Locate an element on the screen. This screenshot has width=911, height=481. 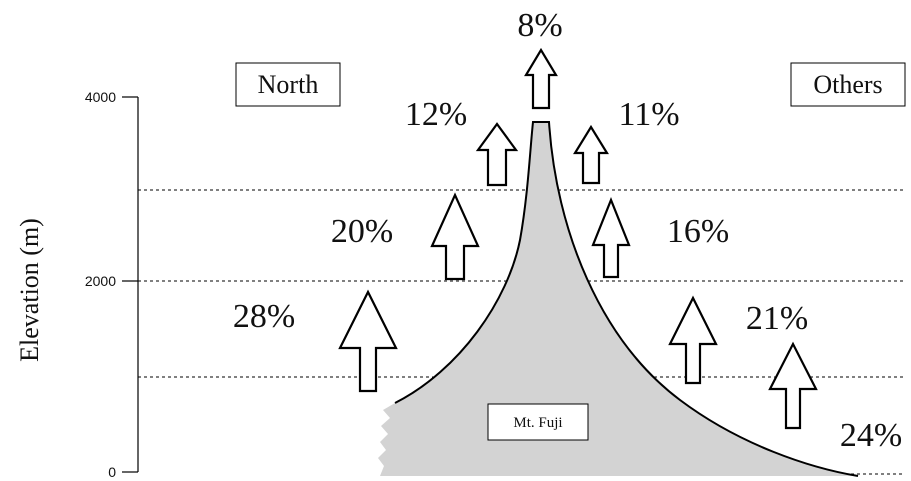
arrow-north-2000 is located at coordinates (455, 236).